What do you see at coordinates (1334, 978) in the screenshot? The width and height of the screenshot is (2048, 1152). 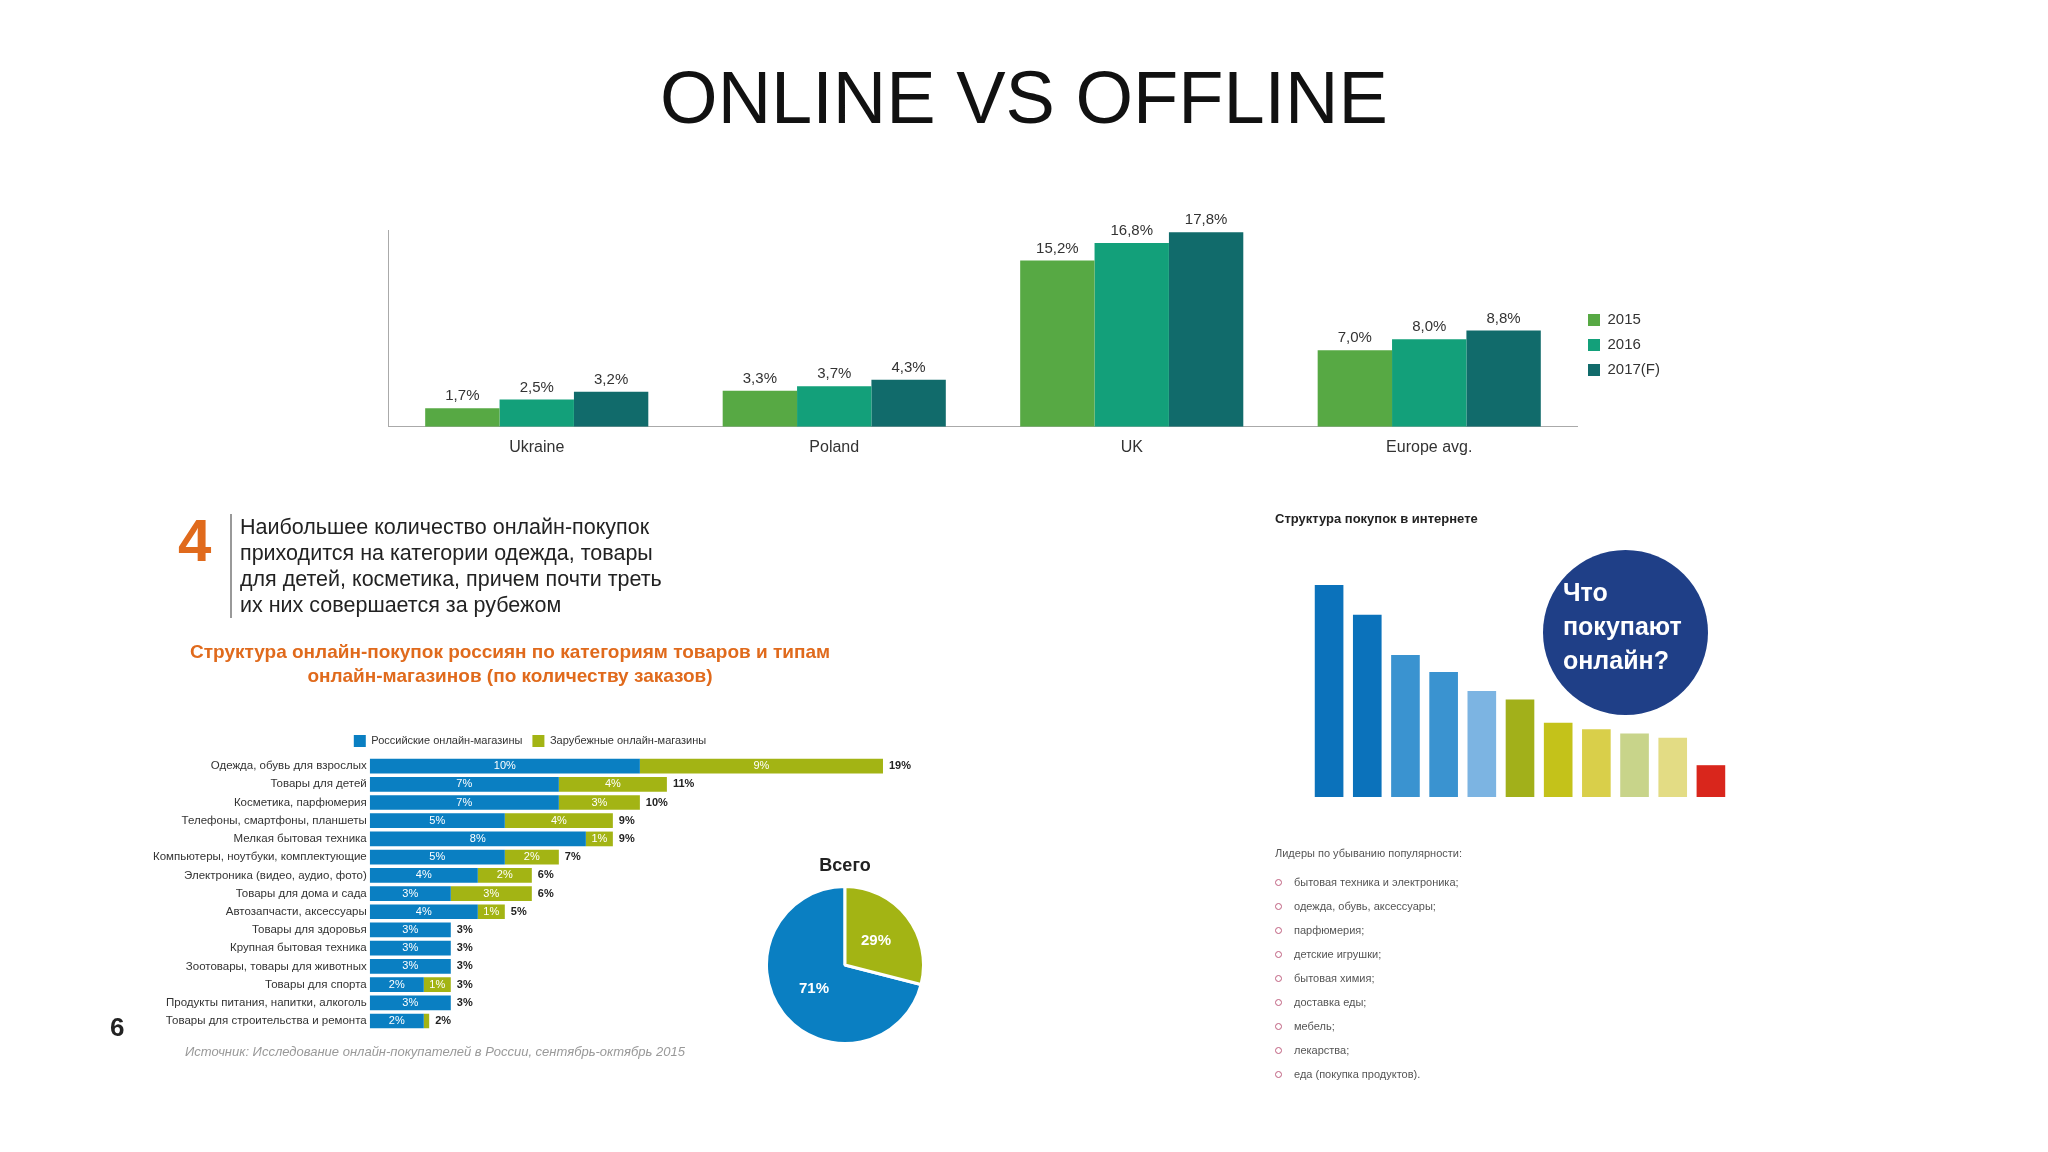 I see `text: бытовая химия;` at bounding box center [1334, 978].